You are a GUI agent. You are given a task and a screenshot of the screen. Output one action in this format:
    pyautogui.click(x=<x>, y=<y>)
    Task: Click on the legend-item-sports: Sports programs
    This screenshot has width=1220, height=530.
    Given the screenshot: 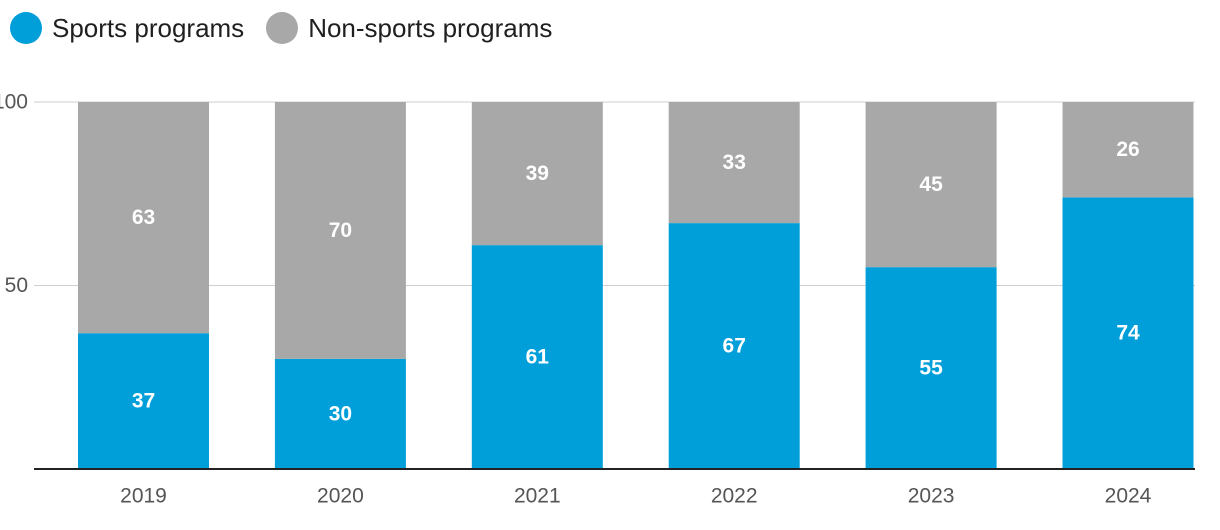 What is the action you would take?
    pyautogui.click(x=127, y=28)
    